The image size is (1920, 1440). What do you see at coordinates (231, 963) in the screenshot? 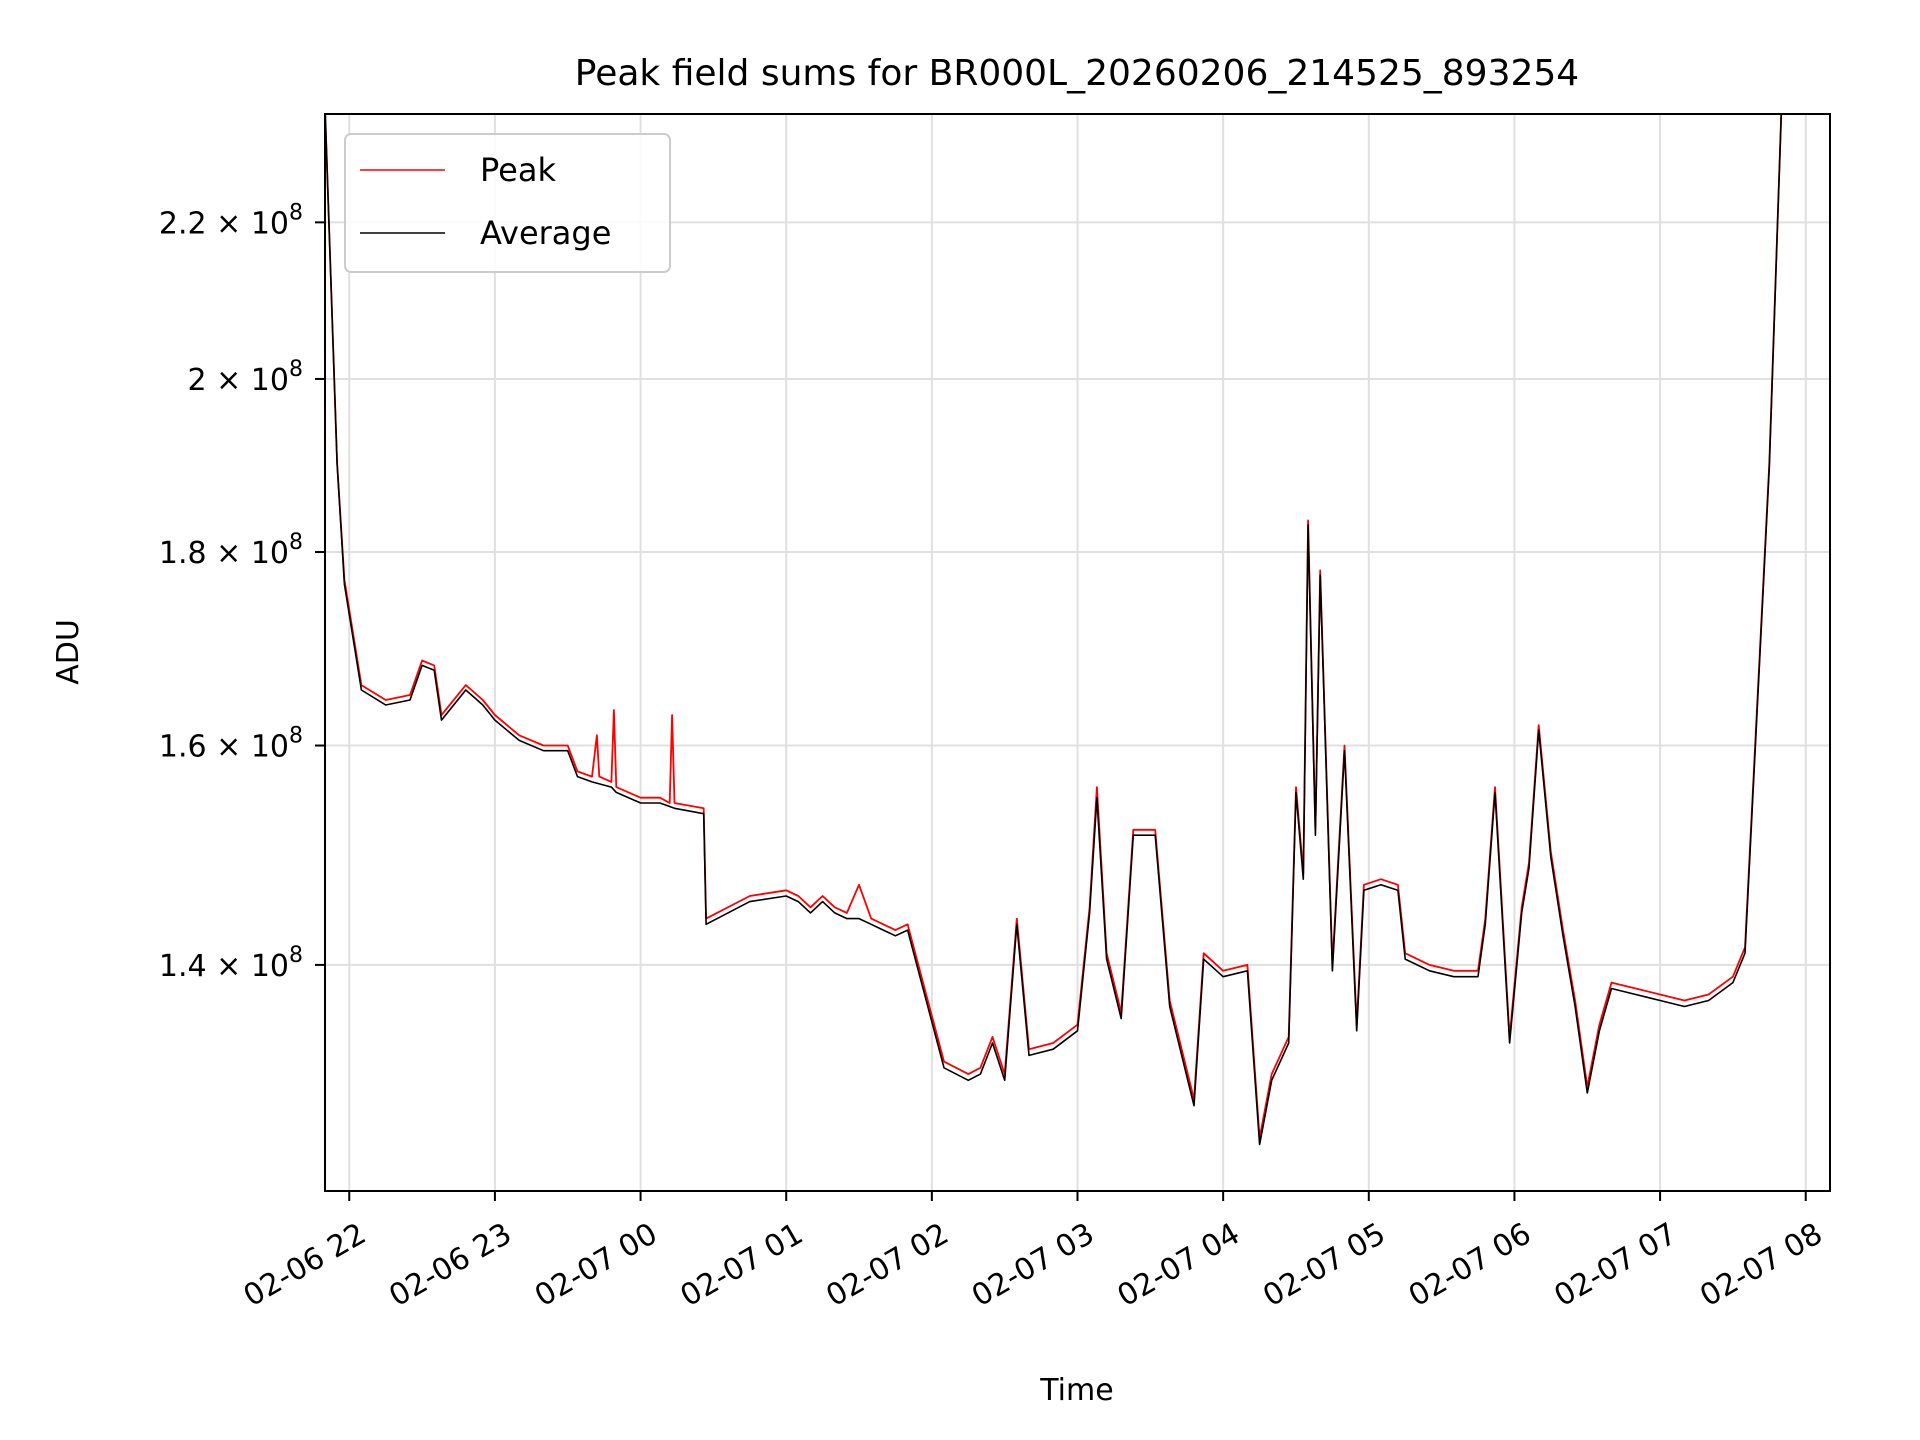
I see `y-tick-label: 1.4 × 108` at bounding box center [231, 963].